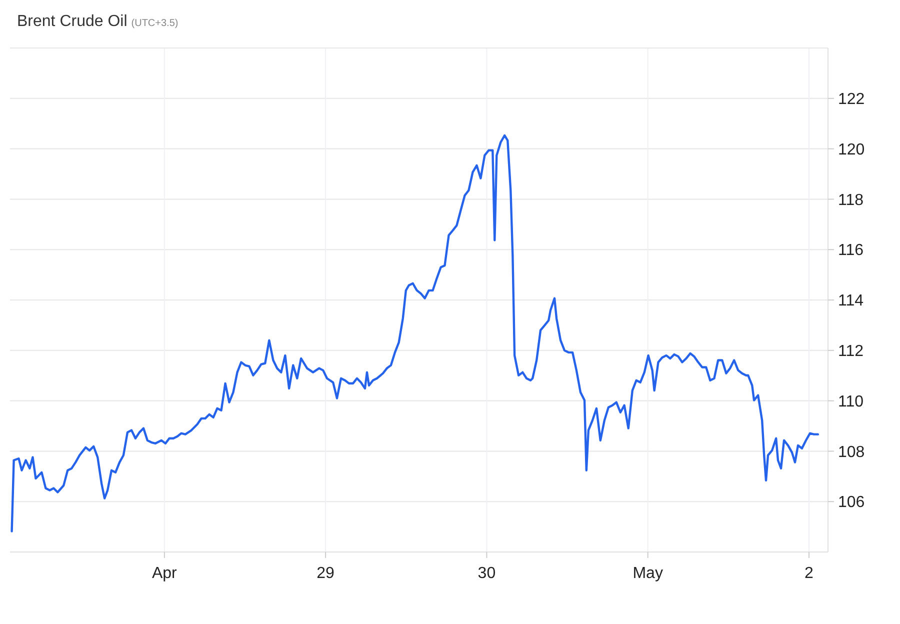 This screenshot has width=900, height=624. Describe the element at coordinates (165, 573) in the screenshot. I see `x-tick-label: Apr` at that location.